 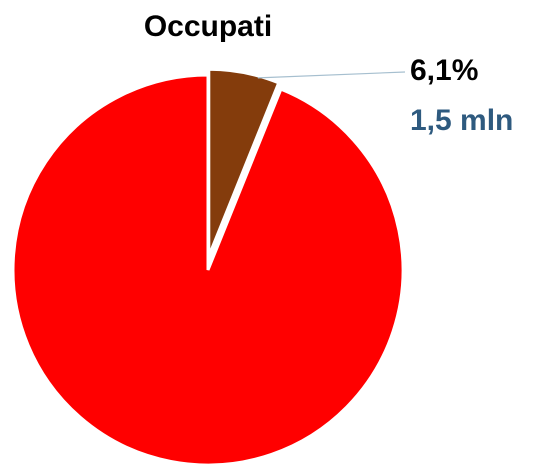 What do you see at coordinates (331, 75) in the screenshot?
I see `leader-line` at bounding box center [331, 75].